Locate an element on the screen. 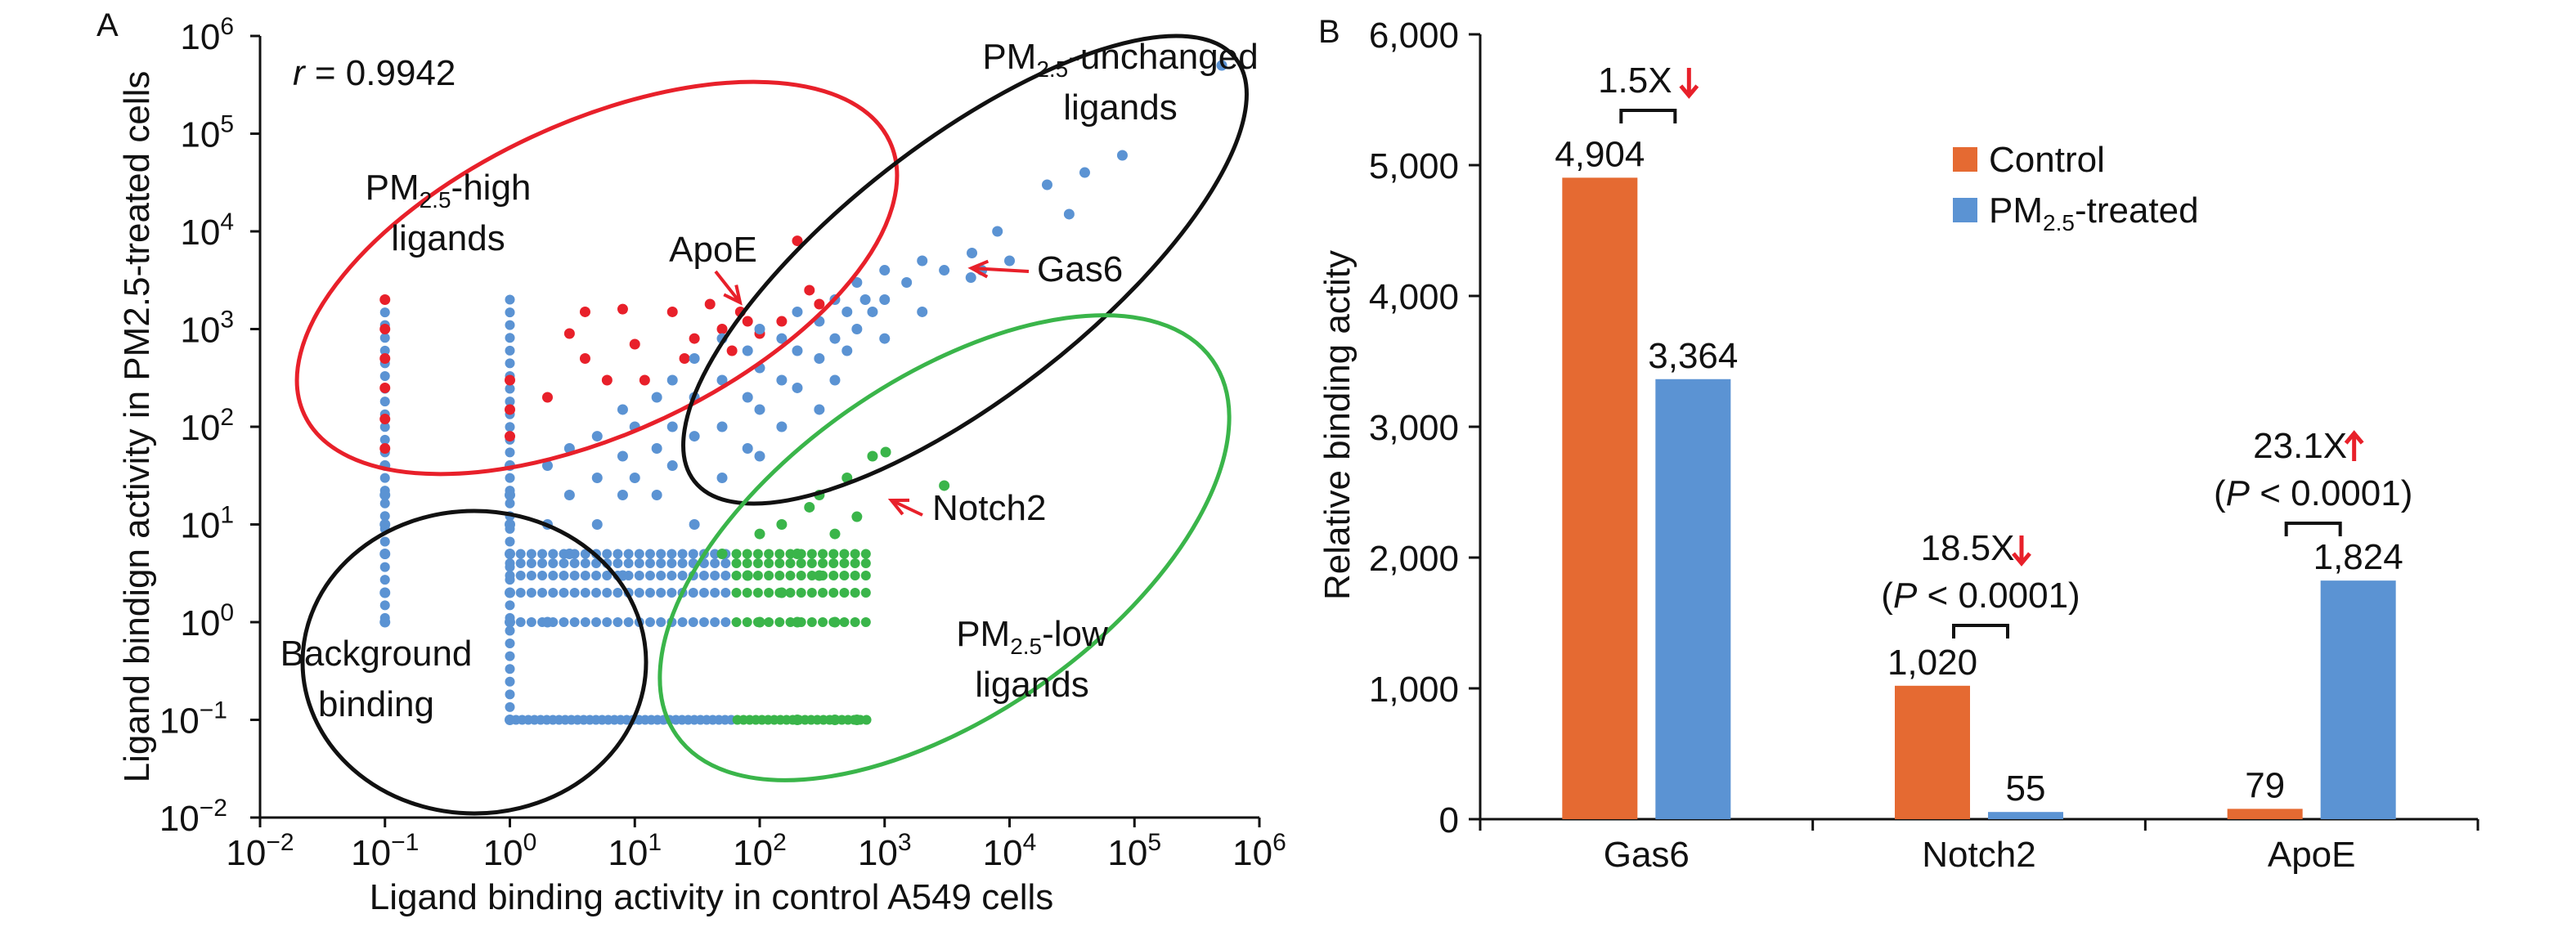 Image resolution: width=2576 pixels, height=932 pixels. ellipse-background is located at coordinates (474, 663).